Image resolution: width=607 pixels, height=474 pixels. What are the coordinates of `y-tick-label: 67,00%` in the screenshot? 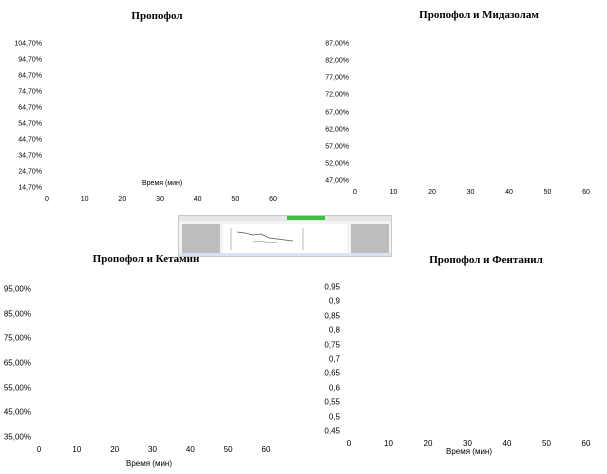 It's located at (337, 112).